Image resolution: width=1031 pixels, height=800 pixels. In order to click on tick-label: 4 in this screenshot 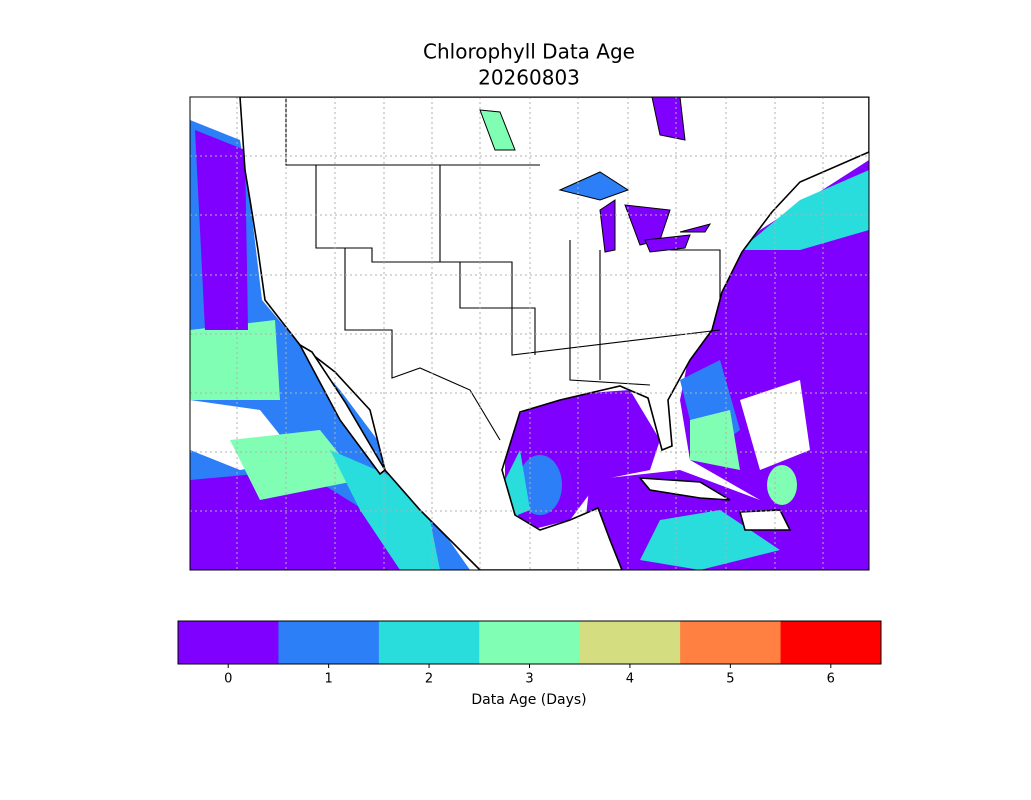, I will do `click(630, 679)`.